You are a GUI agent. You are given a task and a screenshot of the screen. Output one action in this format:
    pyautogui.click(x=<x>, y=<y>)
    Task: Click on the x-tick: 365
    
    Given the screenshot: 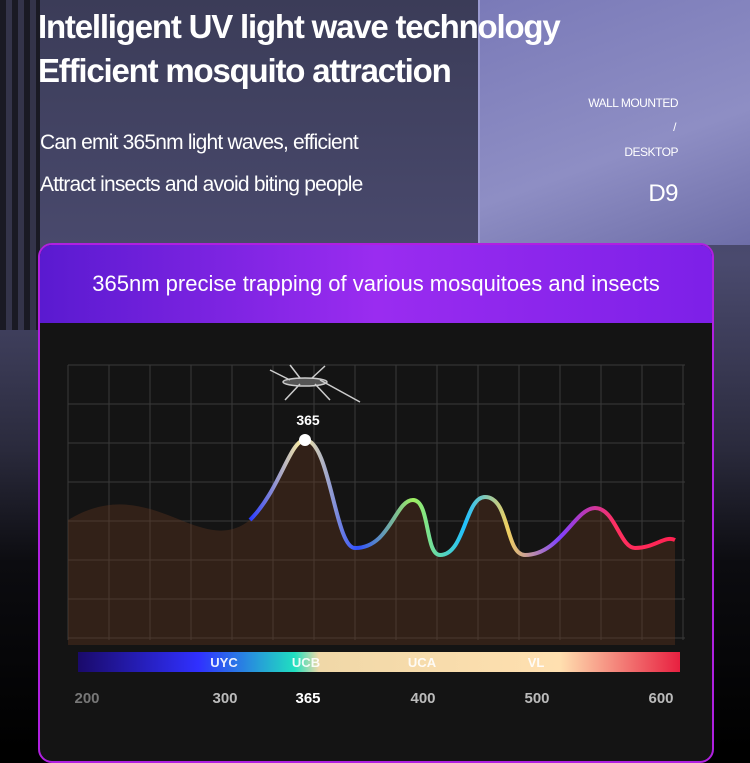 What is the action you would take?
    pyautogui.click(x=308, y=698)
    